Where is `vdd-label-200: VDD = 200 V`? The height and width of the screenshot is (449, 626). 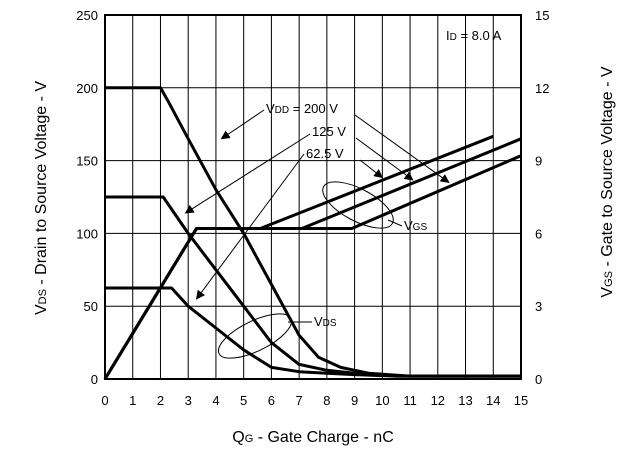 vdd-label-200: VDD = 200 V is located at coordinates (302, 108).